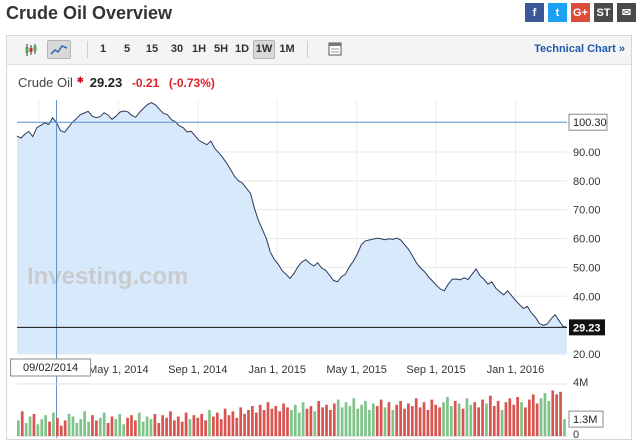 This screenshot has height=448, width=640. I want to click on y-tick-label: 60.00, so click(587, 240).